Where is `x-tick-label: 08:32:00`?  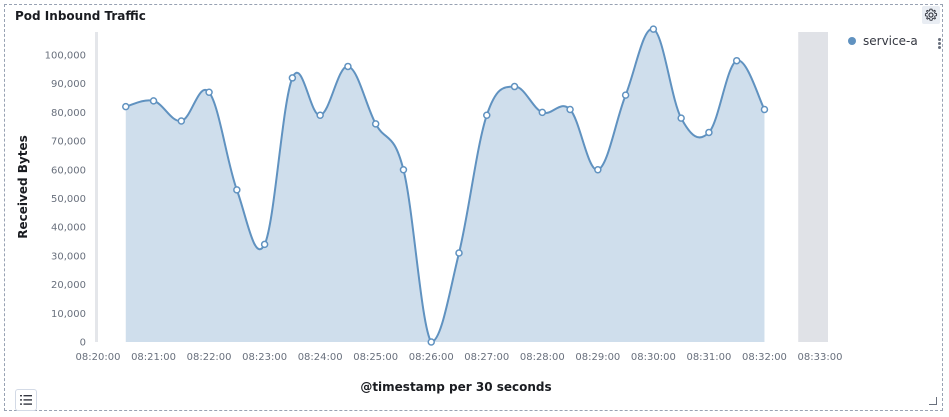
x-tick-label: 08:32:00 is located at coordinates (764, 357).